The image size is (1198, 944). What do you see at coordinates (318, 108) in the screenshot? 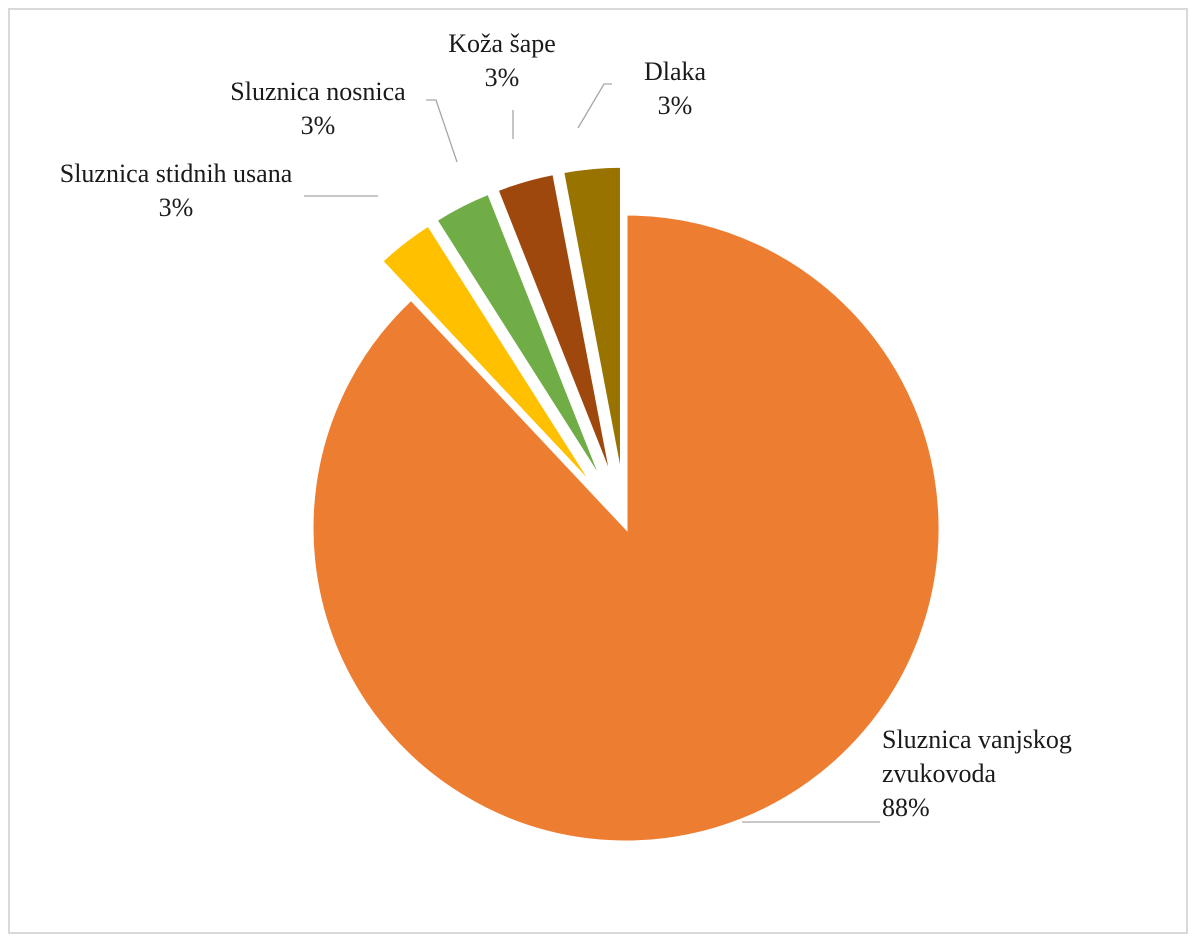
I see `data-label-3: Sluznica nosnica 3%` at bounding box center [318, 108].